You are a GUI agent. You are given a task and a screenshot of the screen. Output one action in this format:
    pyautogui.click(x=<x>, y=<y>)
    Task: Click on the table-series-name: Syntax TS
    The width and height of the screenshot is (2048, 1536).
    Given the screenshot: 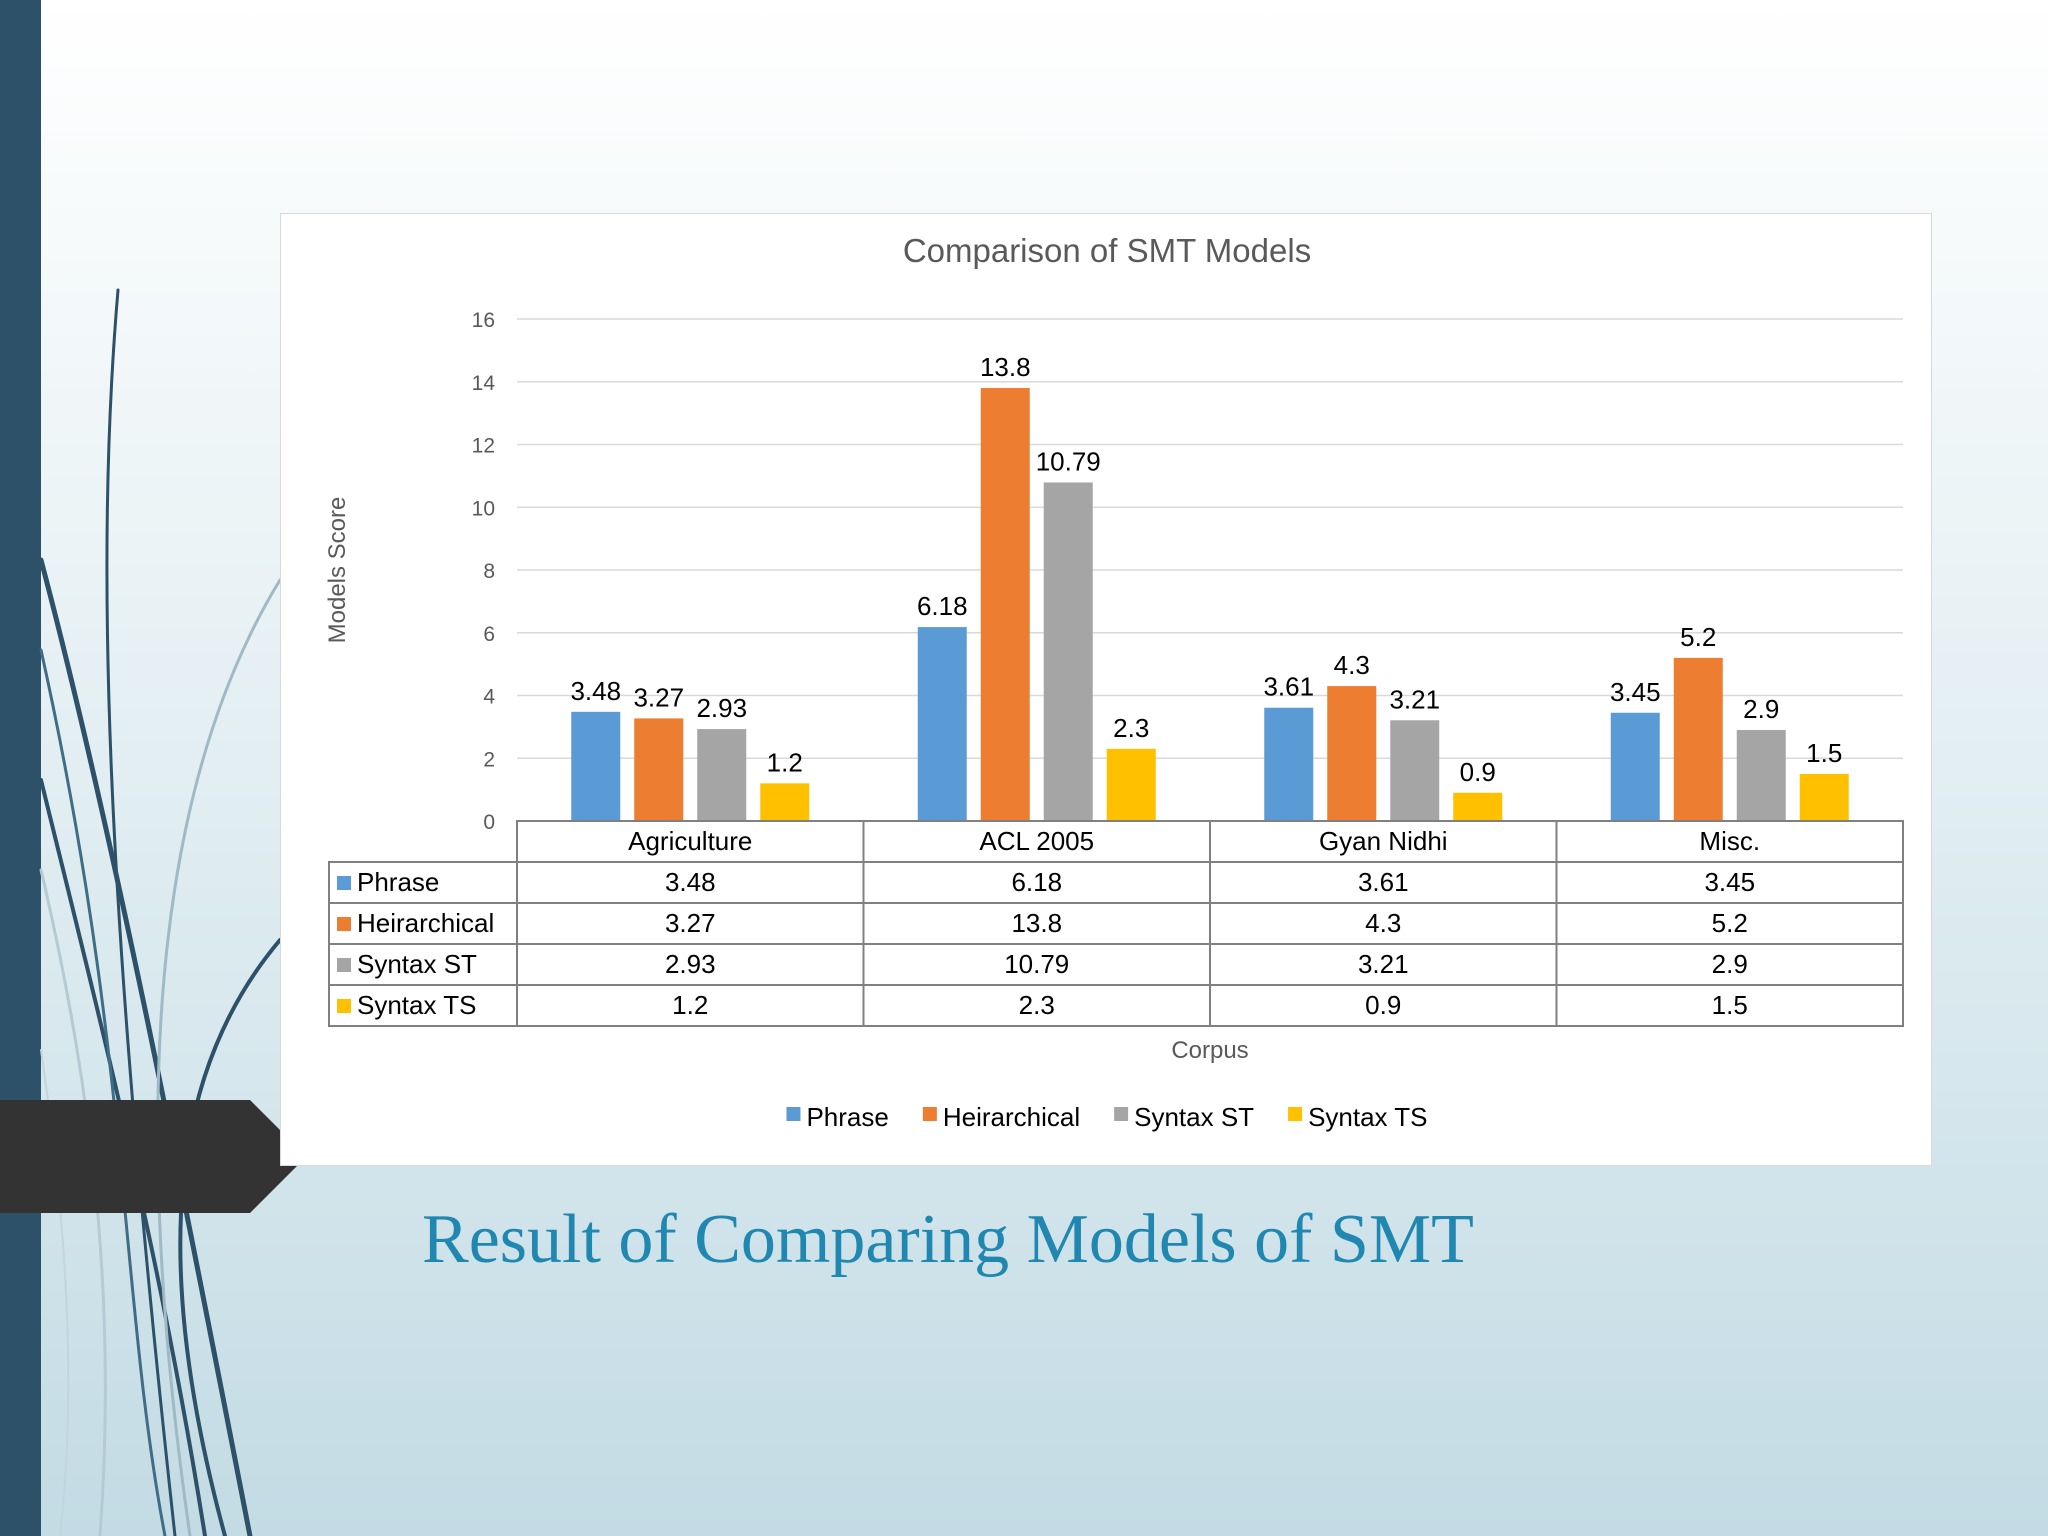 What is the action you would take?
    pyautogui.click(x=416, y=1005)
    